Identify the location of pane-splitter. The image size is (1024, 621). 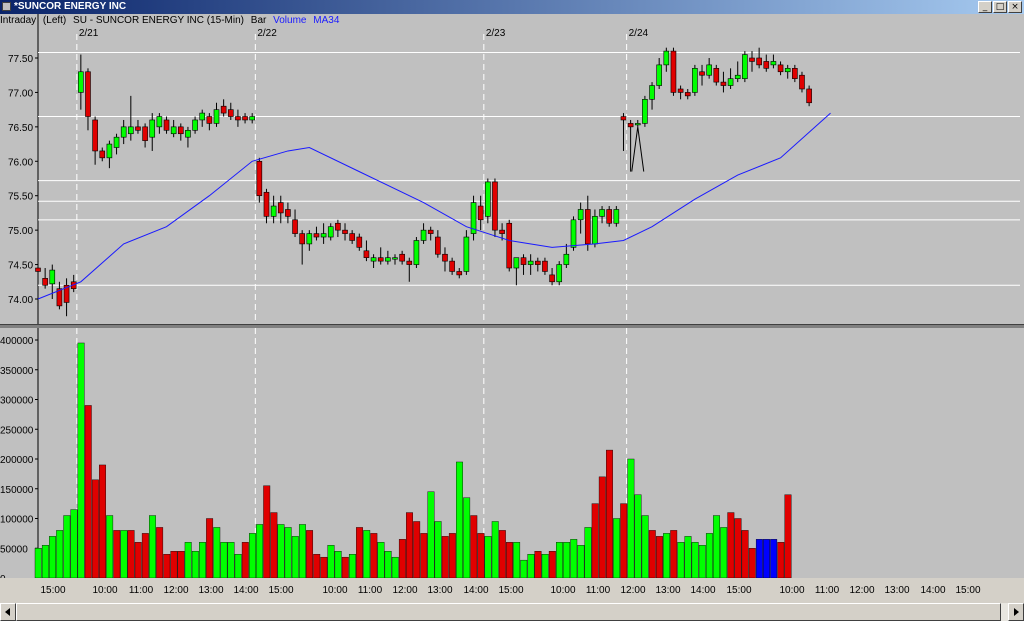
(512, 326).